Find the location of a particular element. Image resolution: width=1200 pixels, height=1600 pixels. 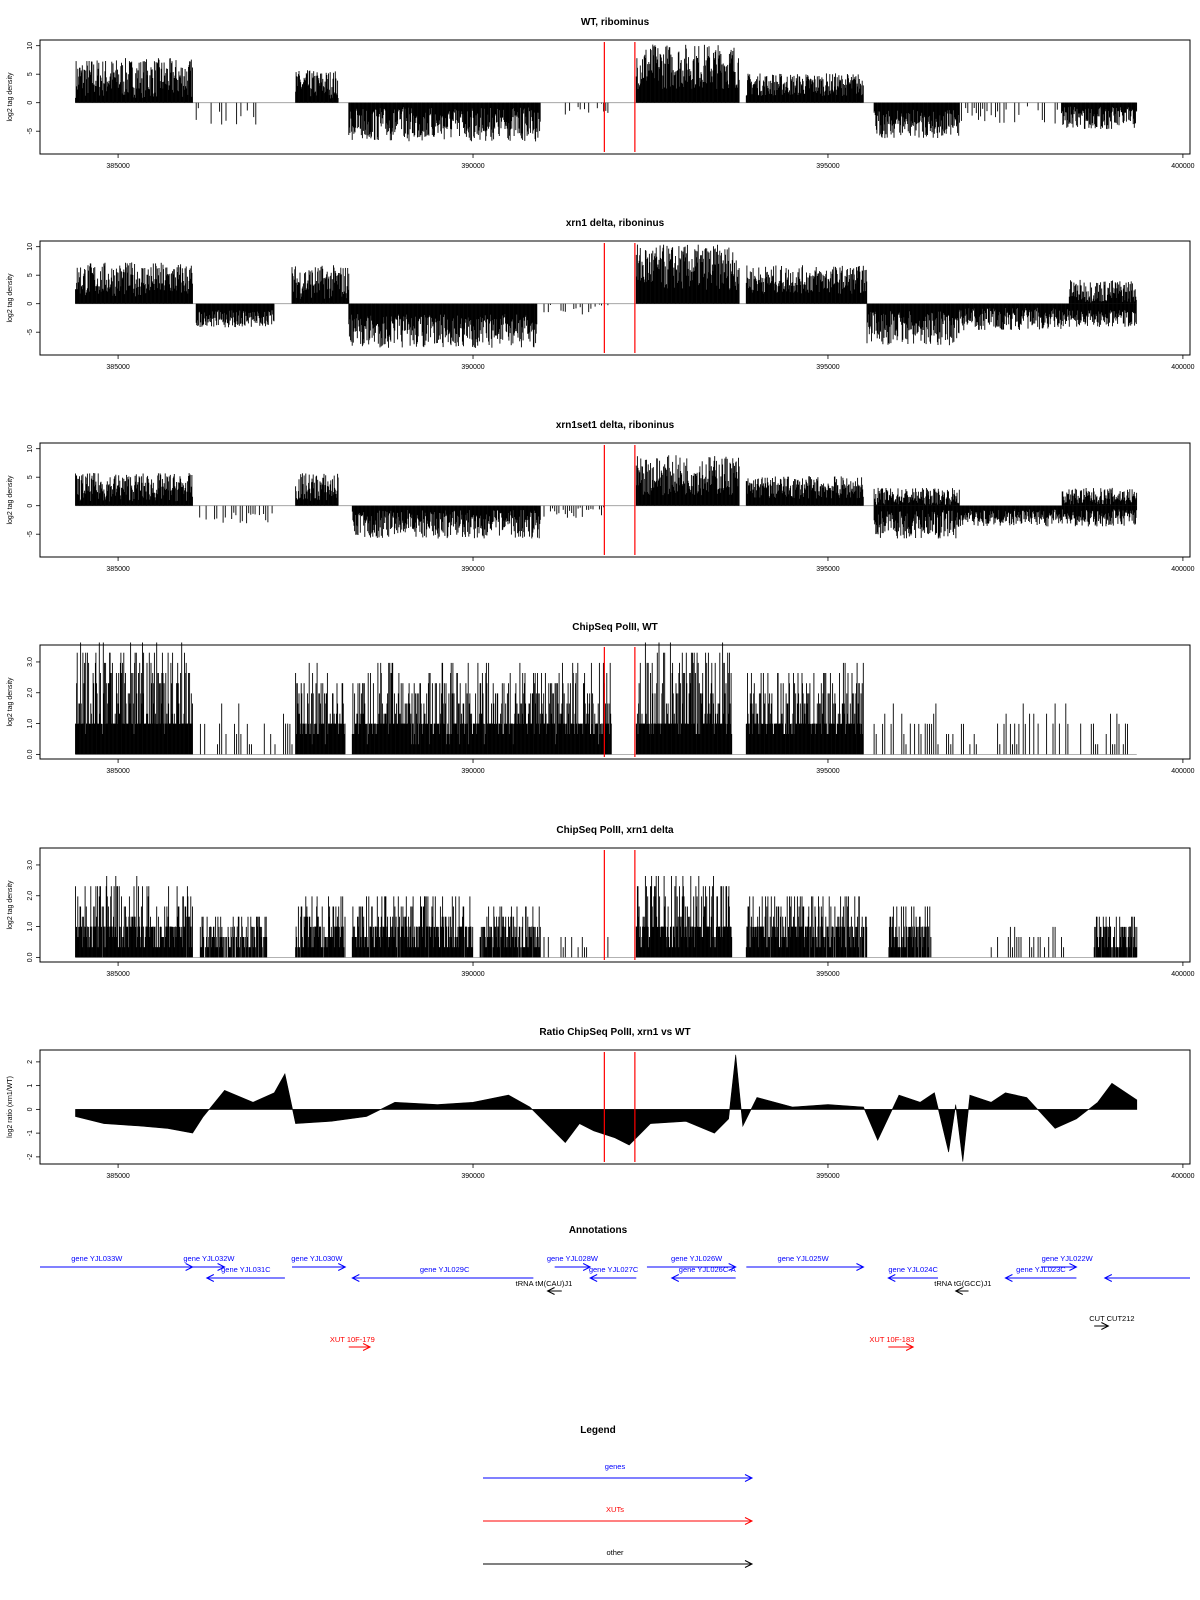

panel-title: xrn1 delta, riboninus is located at coordinates (615, 223).